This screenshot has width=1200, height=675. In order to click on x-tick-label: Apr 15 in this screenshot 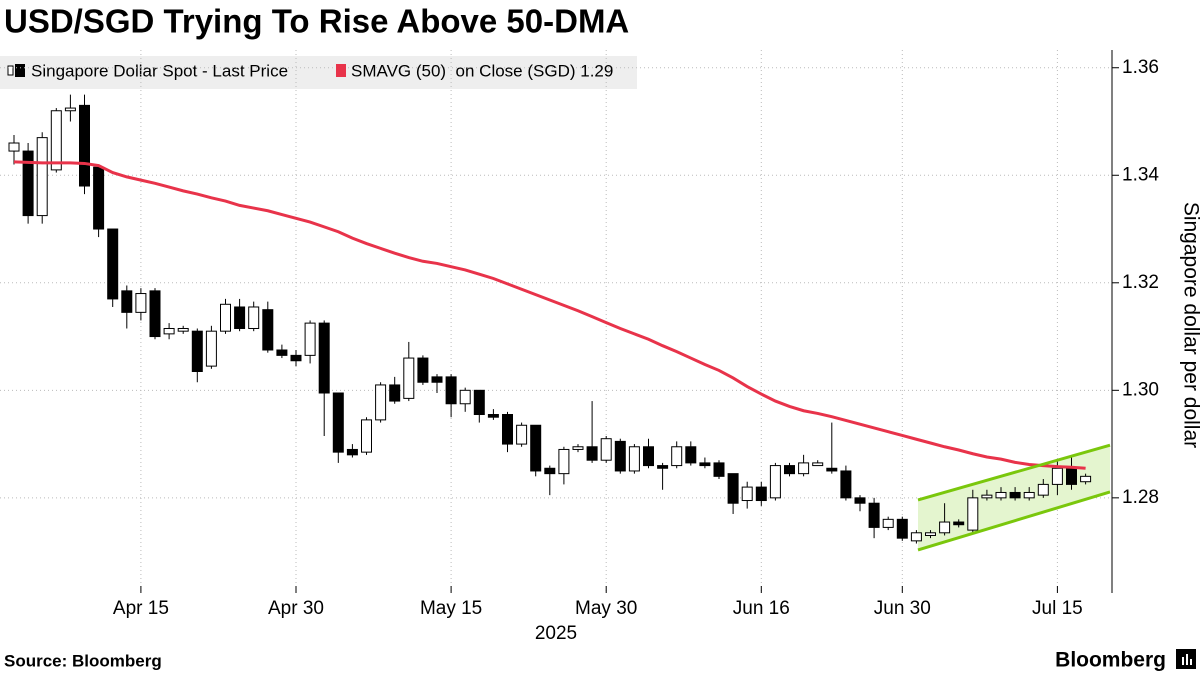, I will do `click(141, 608)`.